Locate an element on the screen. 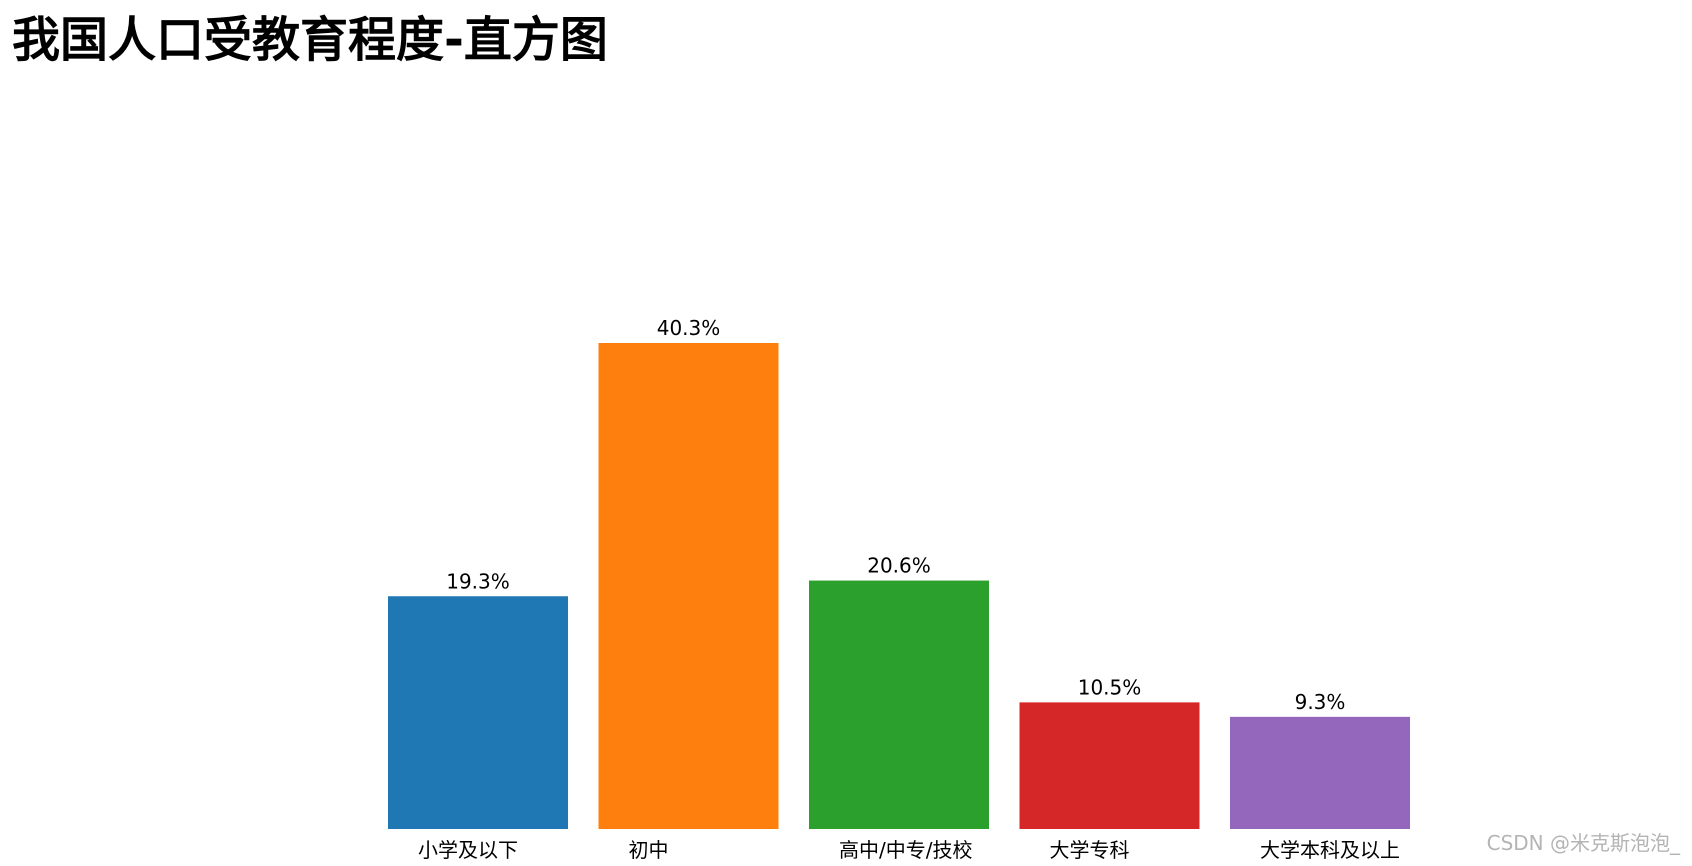 The height and width of the screenshot is (866, 1692). category-label-5: 大学本科及以上 is located at coordinates (1330, 850).